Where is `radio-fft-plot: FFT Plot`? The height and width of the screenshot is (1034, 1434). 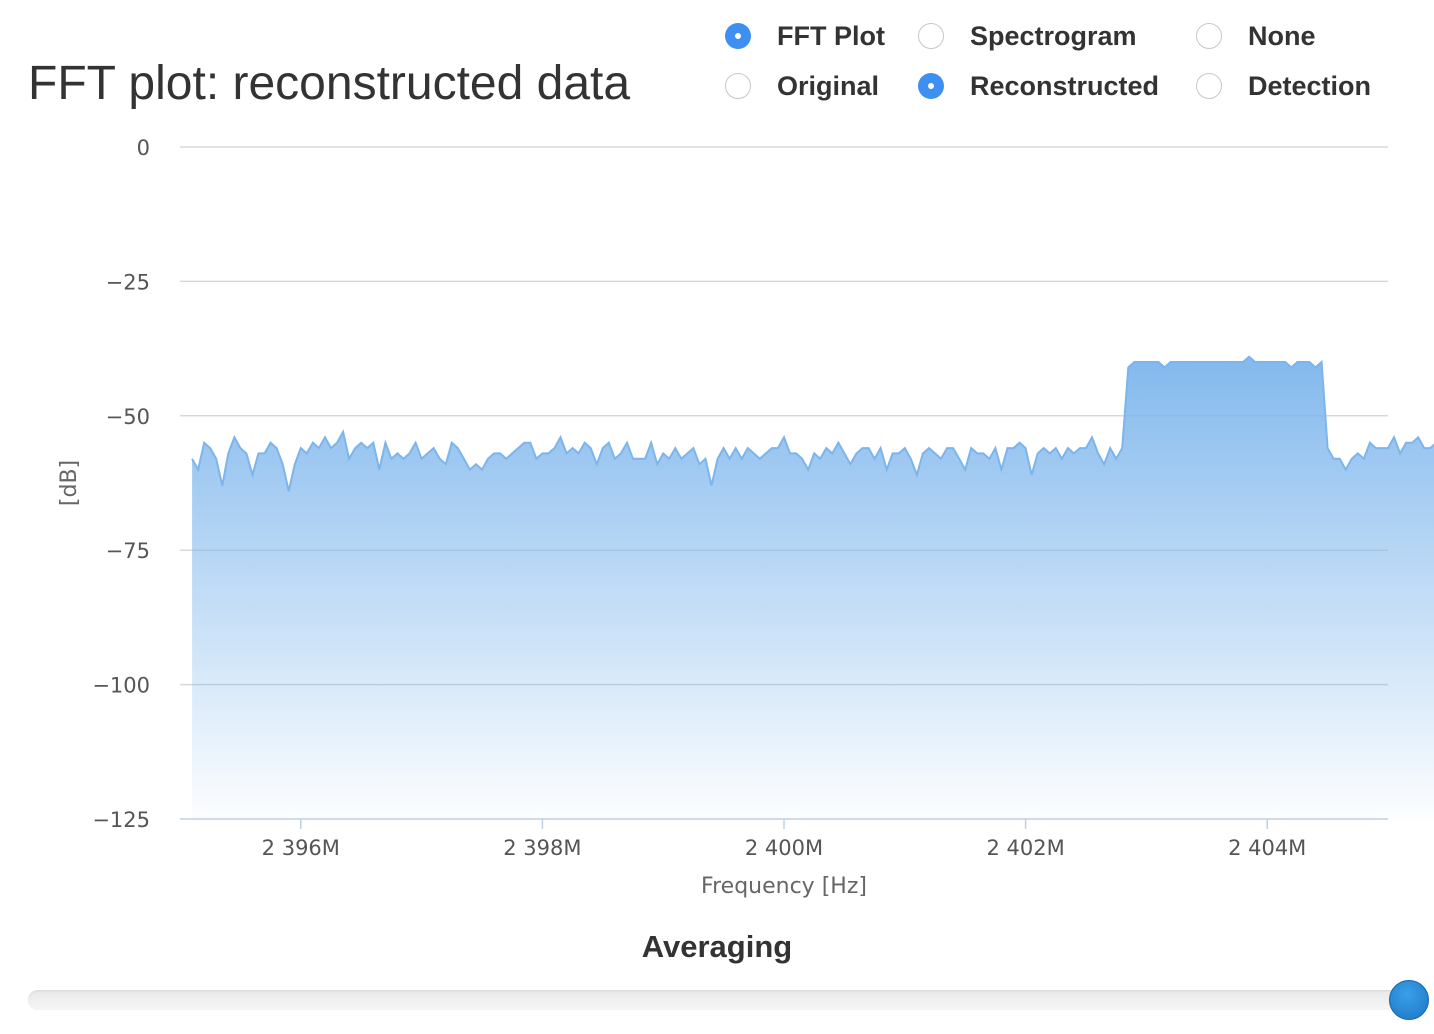
radio-fft-plot: FFT Plot is located at coordinates (805, 36).